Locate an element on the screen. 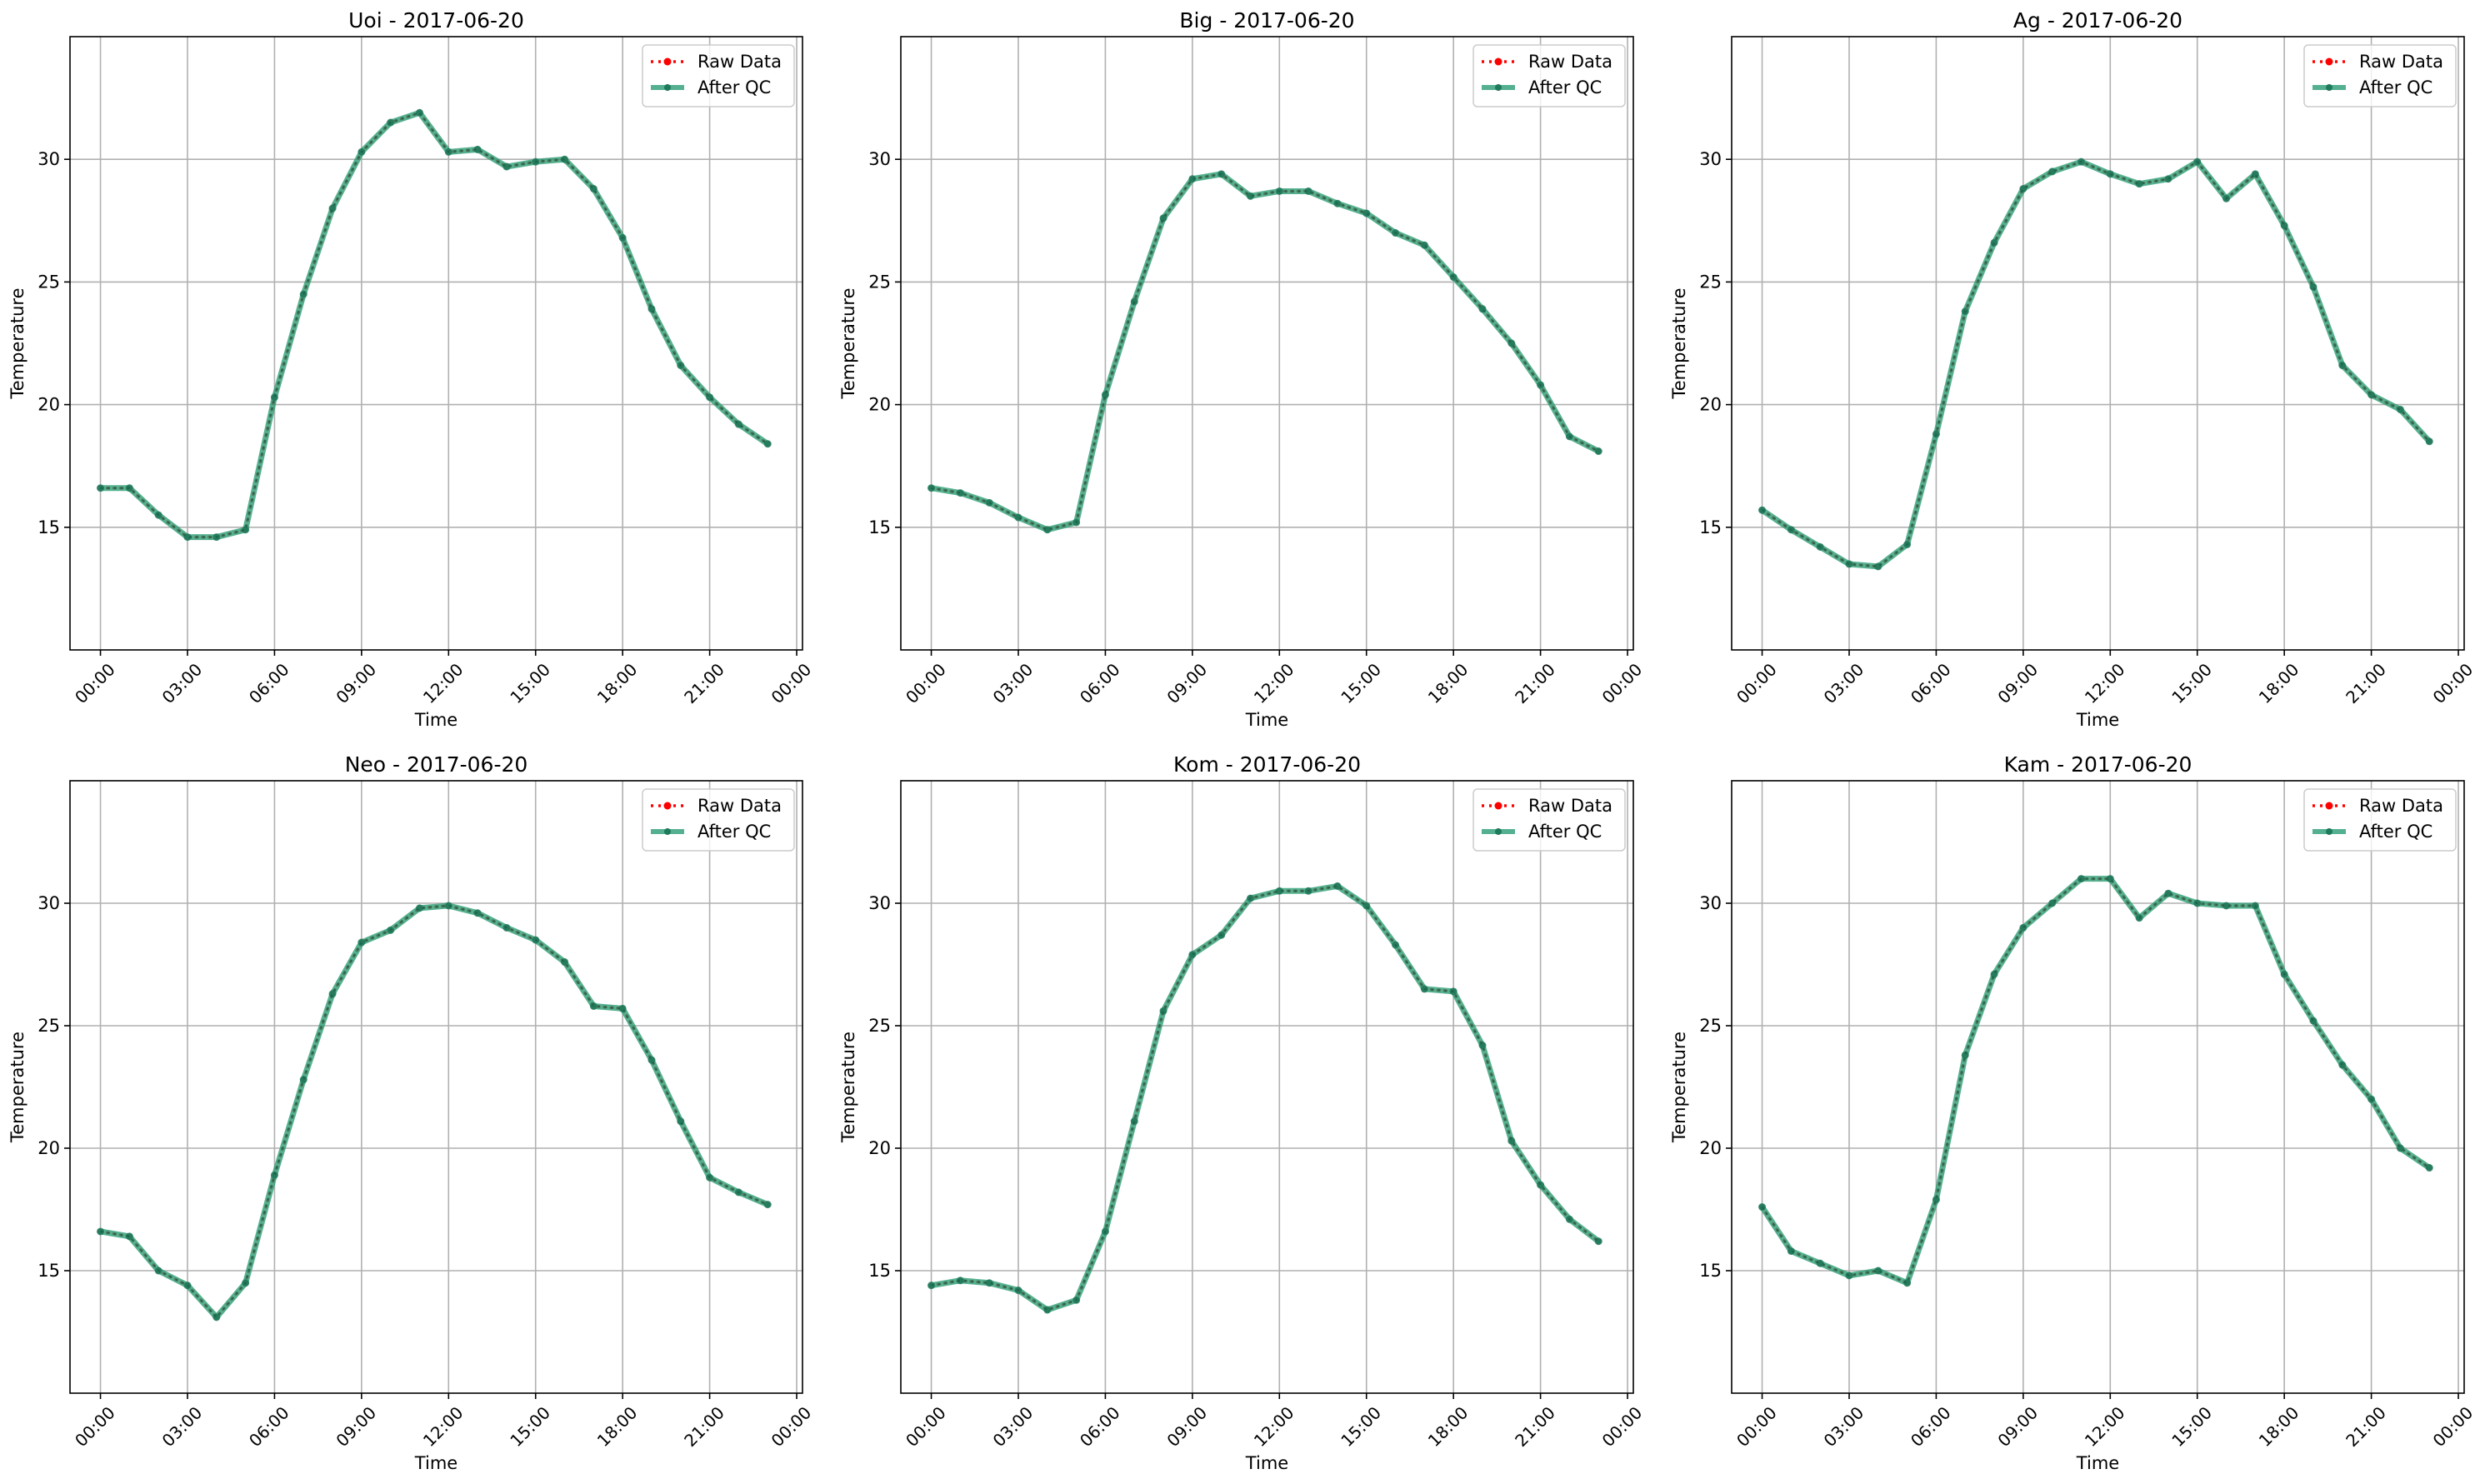 The width and height of the screenshot is (2485, 1484). chart-title: Neo - 2017-06-20 is located at coordinates (436, 764).